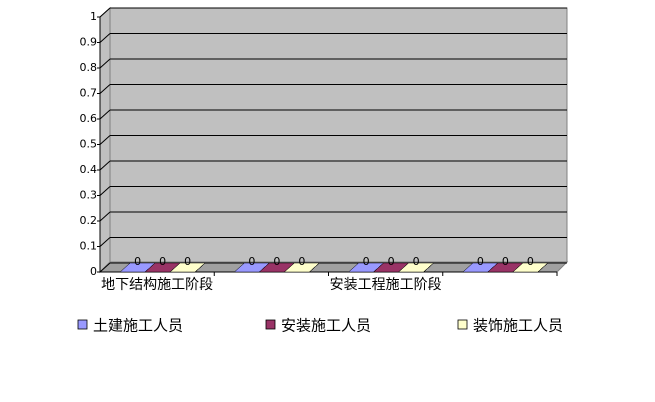 Image resolution: width=655 pixels, height=402 pixels. I want to click on y-tick-label: 0.8, so click(89, 67).